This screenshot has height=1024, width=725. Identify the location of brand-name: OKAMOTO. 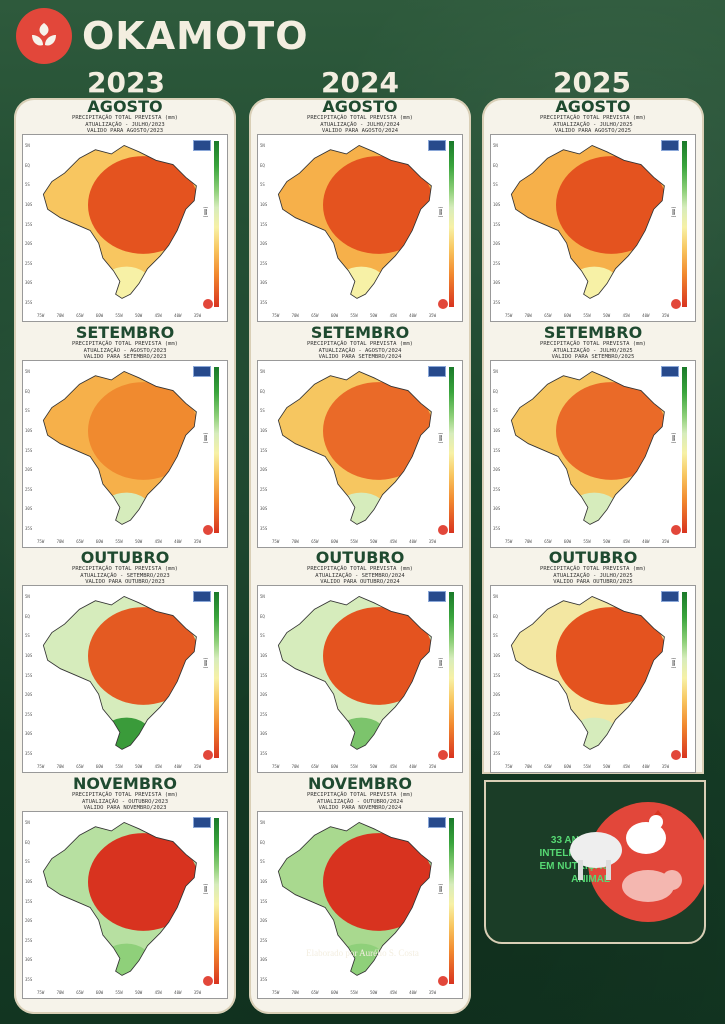
(195, 36).